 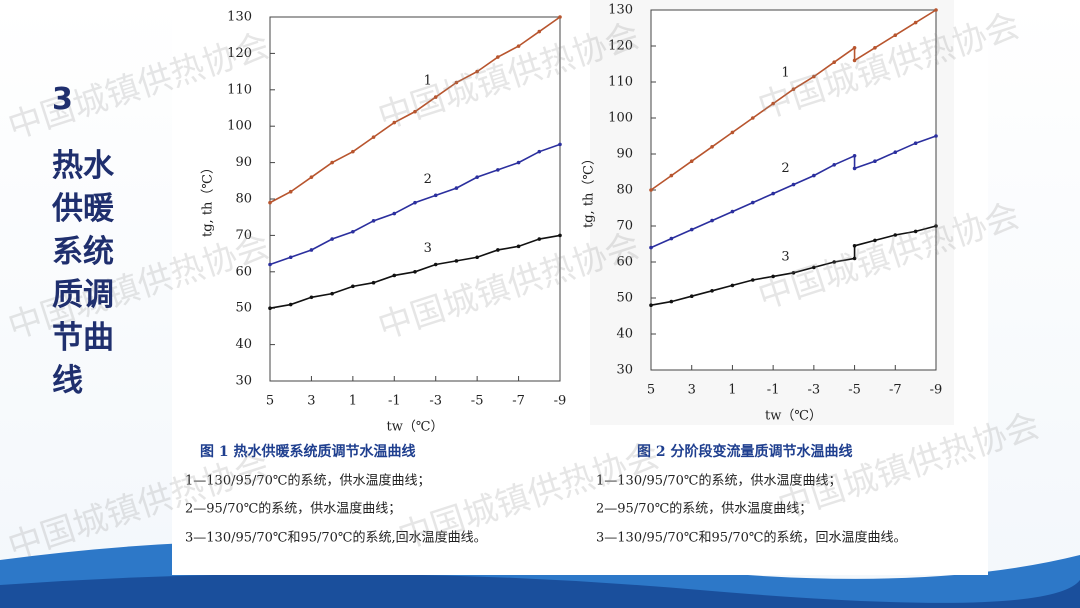 I want to click on slide-number: 3, so click(x=62, y=99).